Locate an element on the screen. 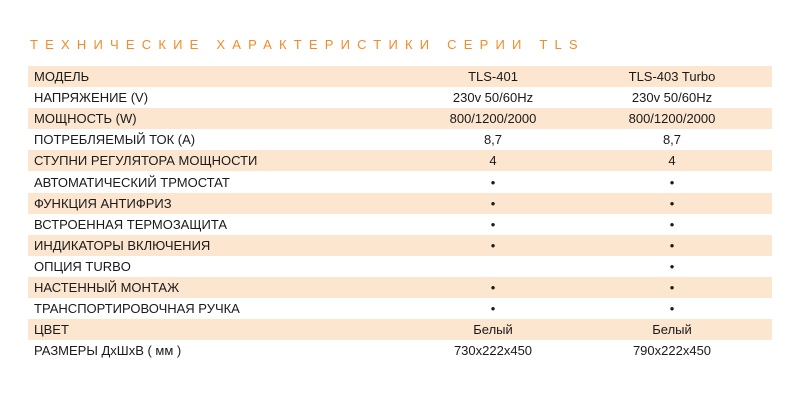  table-row: ФУНКЦИЯ АНТИФРИЗ • • is located at coordinates (400, 203).